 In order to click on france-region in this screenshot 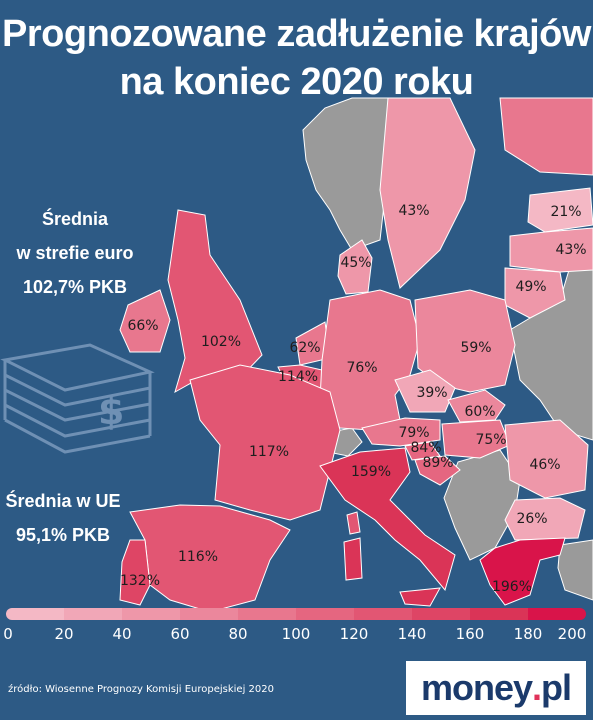, I will do `click(265, 442)`.